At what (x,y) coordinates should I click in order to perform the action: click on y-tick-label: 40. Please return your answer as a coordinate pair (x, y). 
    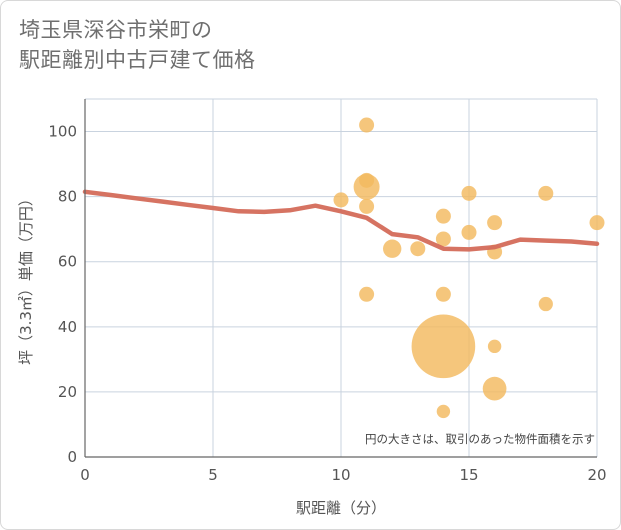
    Looking at the image, I should click on (67, 327).